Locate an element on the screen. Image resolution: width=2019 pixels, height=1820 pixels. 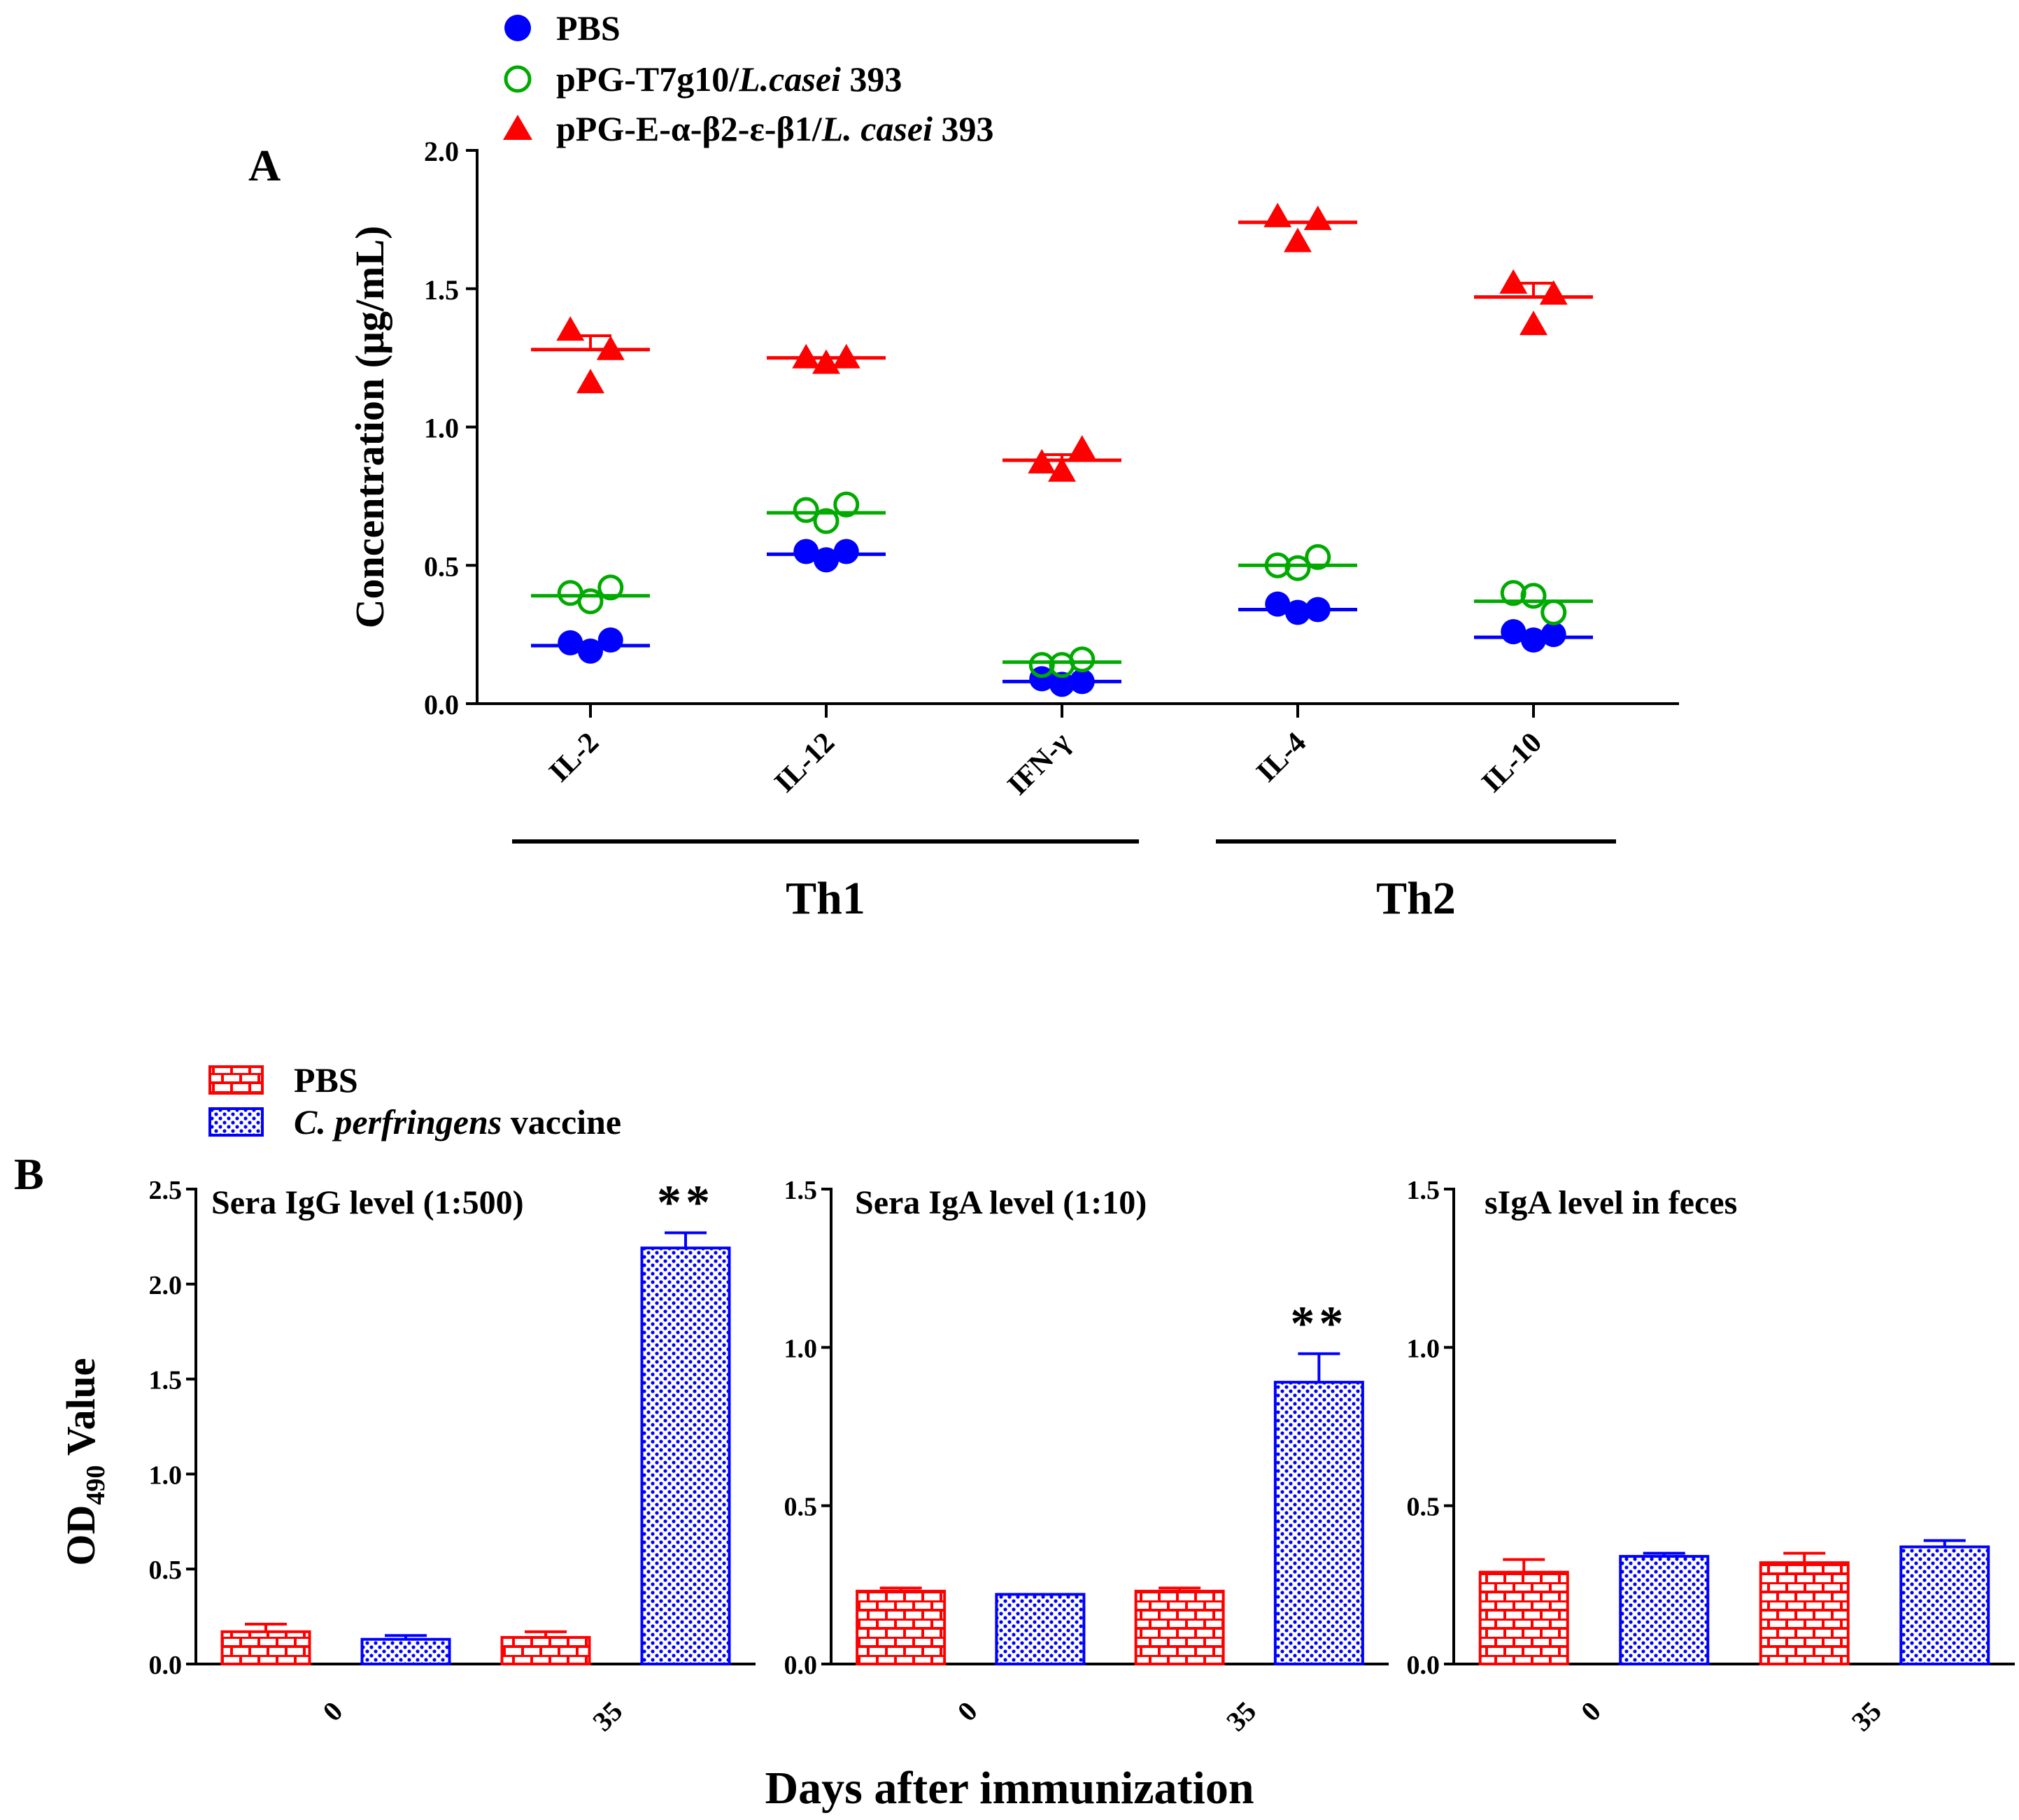
chart-a-xtick-label: IFN-γ is located at coordinates (1039, 764).